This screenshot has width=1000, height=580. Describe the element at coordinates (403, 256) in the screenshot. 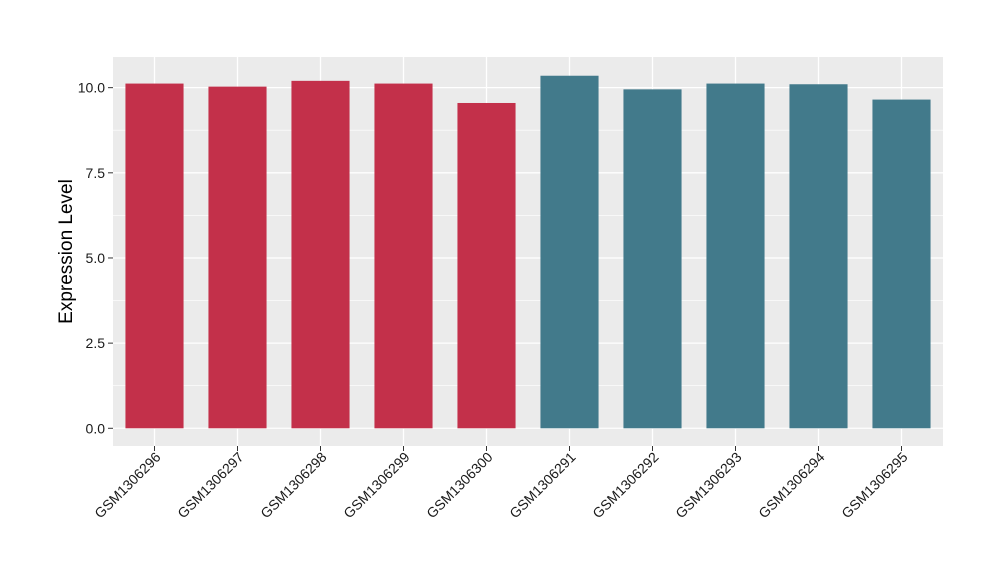

I see `bar-GSM1306299` at that location.